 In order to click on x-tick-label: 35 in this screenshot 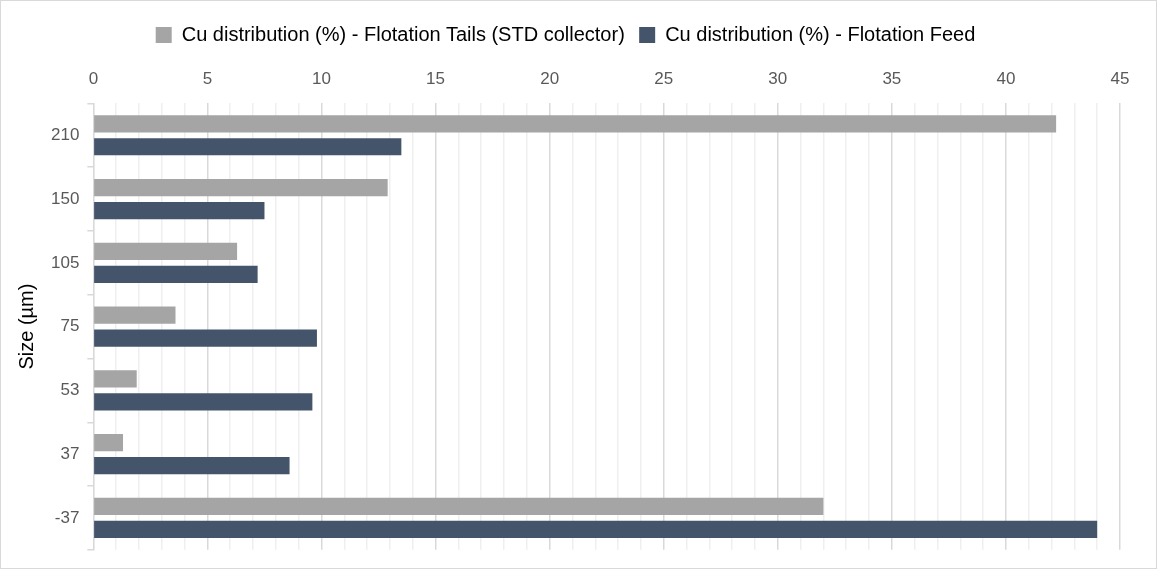, I will do `click(892, 78)`.